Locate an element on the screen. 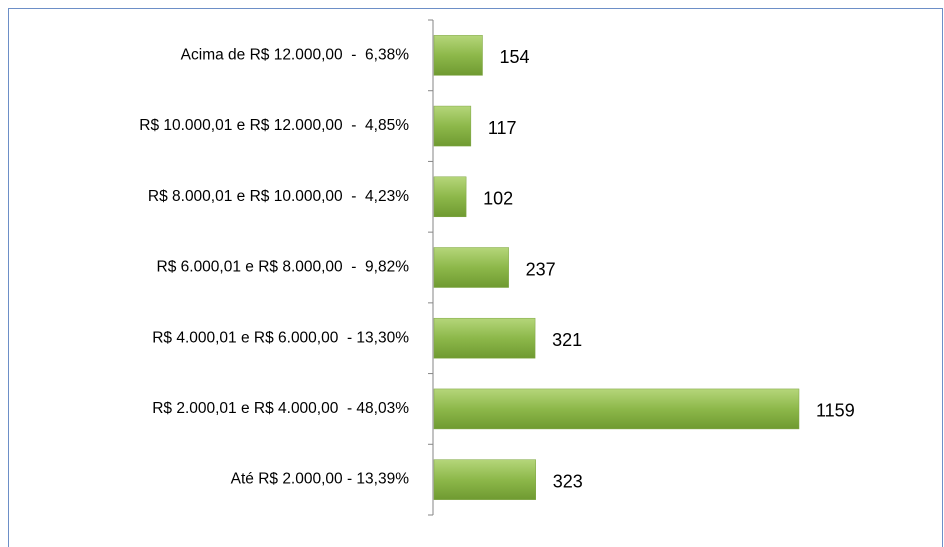 The height and width of the screenshot is (547, 944). data-label: 1159 is located at coordinates (835, 411).